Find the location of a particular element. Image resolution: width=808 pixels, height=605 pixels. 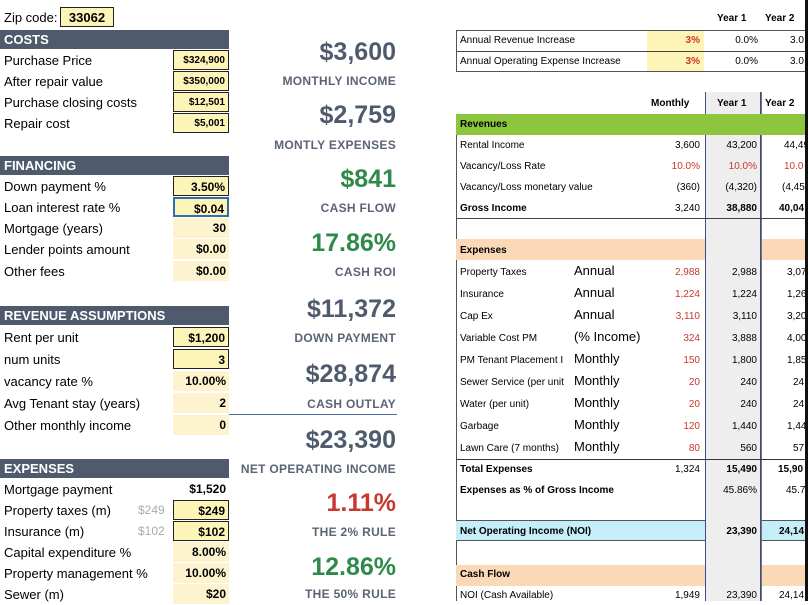

down-payment-input: 3.50% is located at coordinates (201, 186).